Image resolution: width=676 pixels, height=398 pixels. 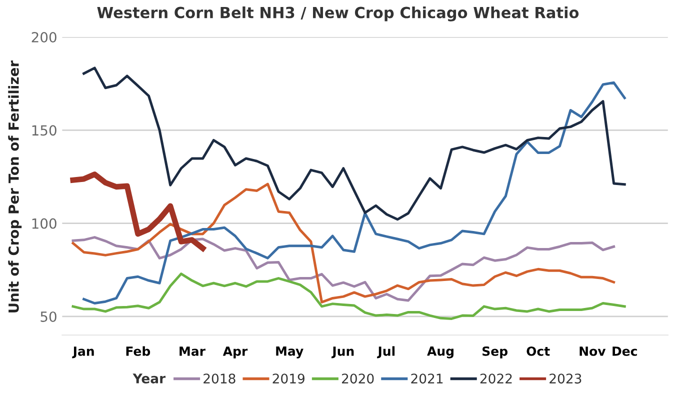 What do you see at coordinates (593, 351) in the screenshot?
I see `x-tick-label: Nov` at bounding box center [593, 351].